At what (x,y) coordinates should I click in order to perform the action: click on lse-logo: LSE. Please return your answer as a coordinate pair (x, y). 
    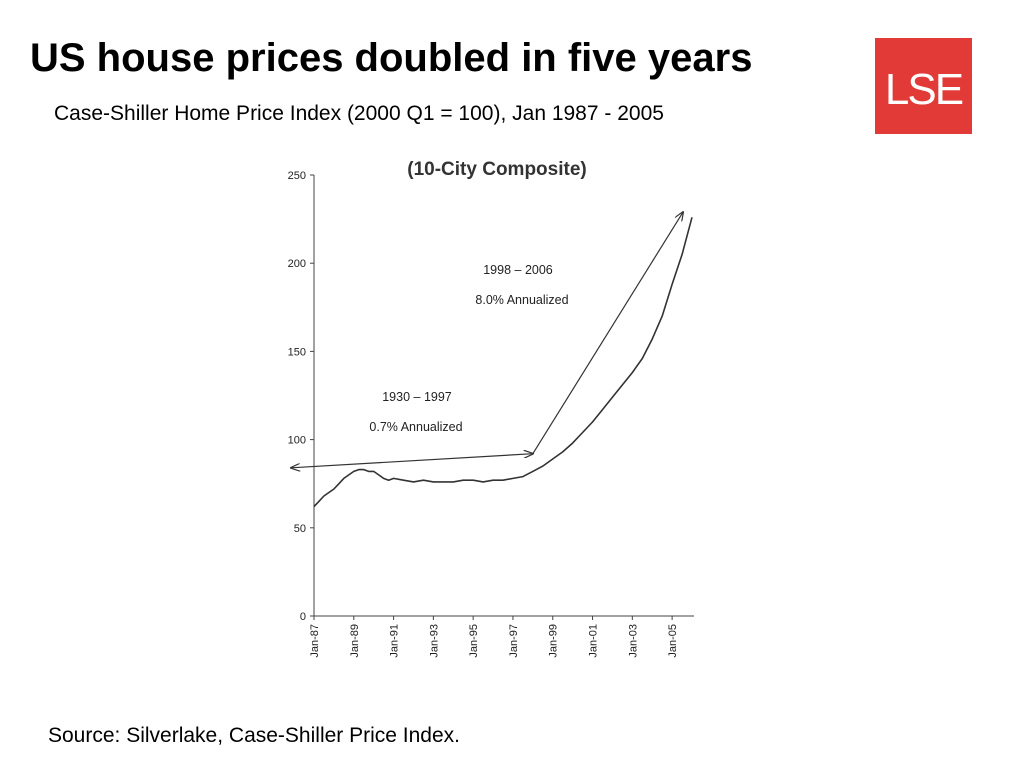
    Looking at the image, I should click on (923, 86).